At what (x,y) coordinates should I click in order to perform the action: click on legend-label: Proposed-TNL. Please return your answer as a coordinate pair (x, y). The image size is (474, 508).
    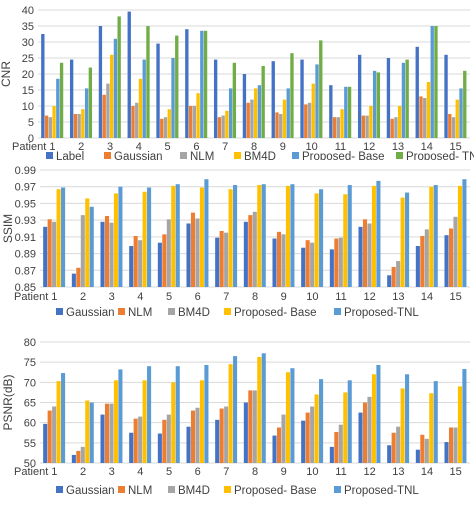
    Looking at the image, I should click on (381, 313).